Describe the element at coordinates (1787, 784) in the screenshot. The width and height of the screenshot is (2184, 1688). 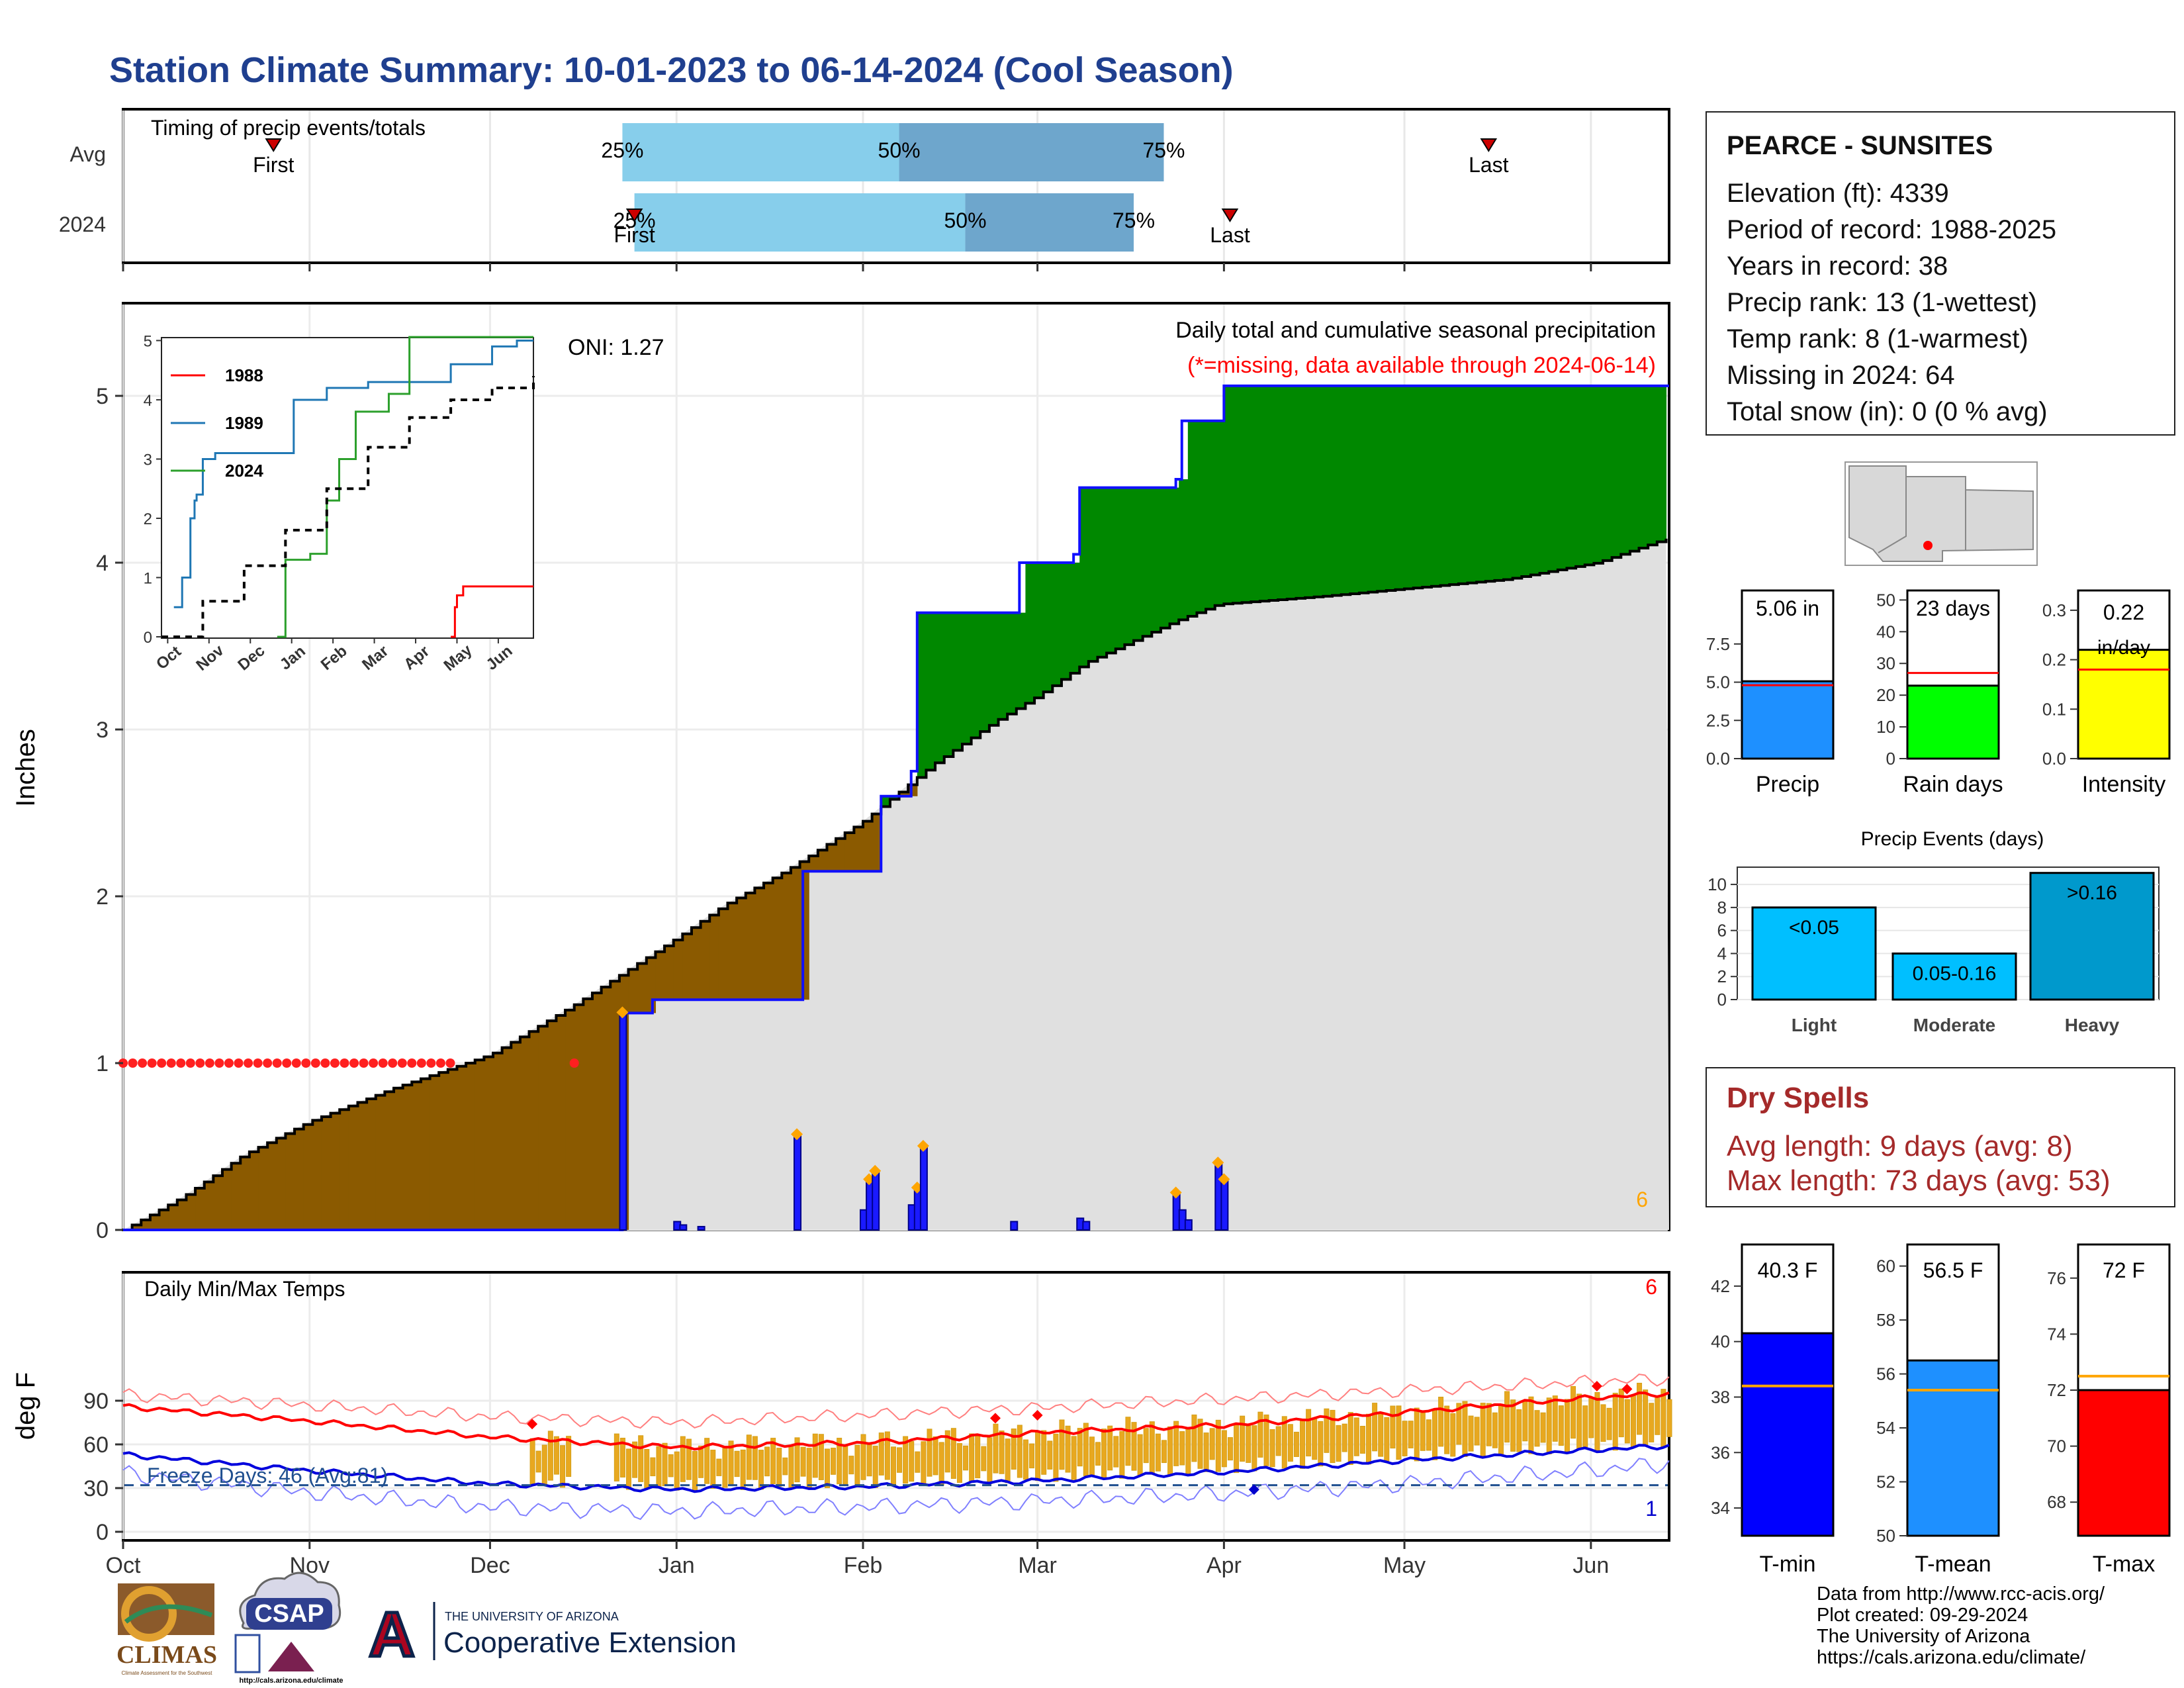
I see `mini-category-label-Precip: Precip` at that location.